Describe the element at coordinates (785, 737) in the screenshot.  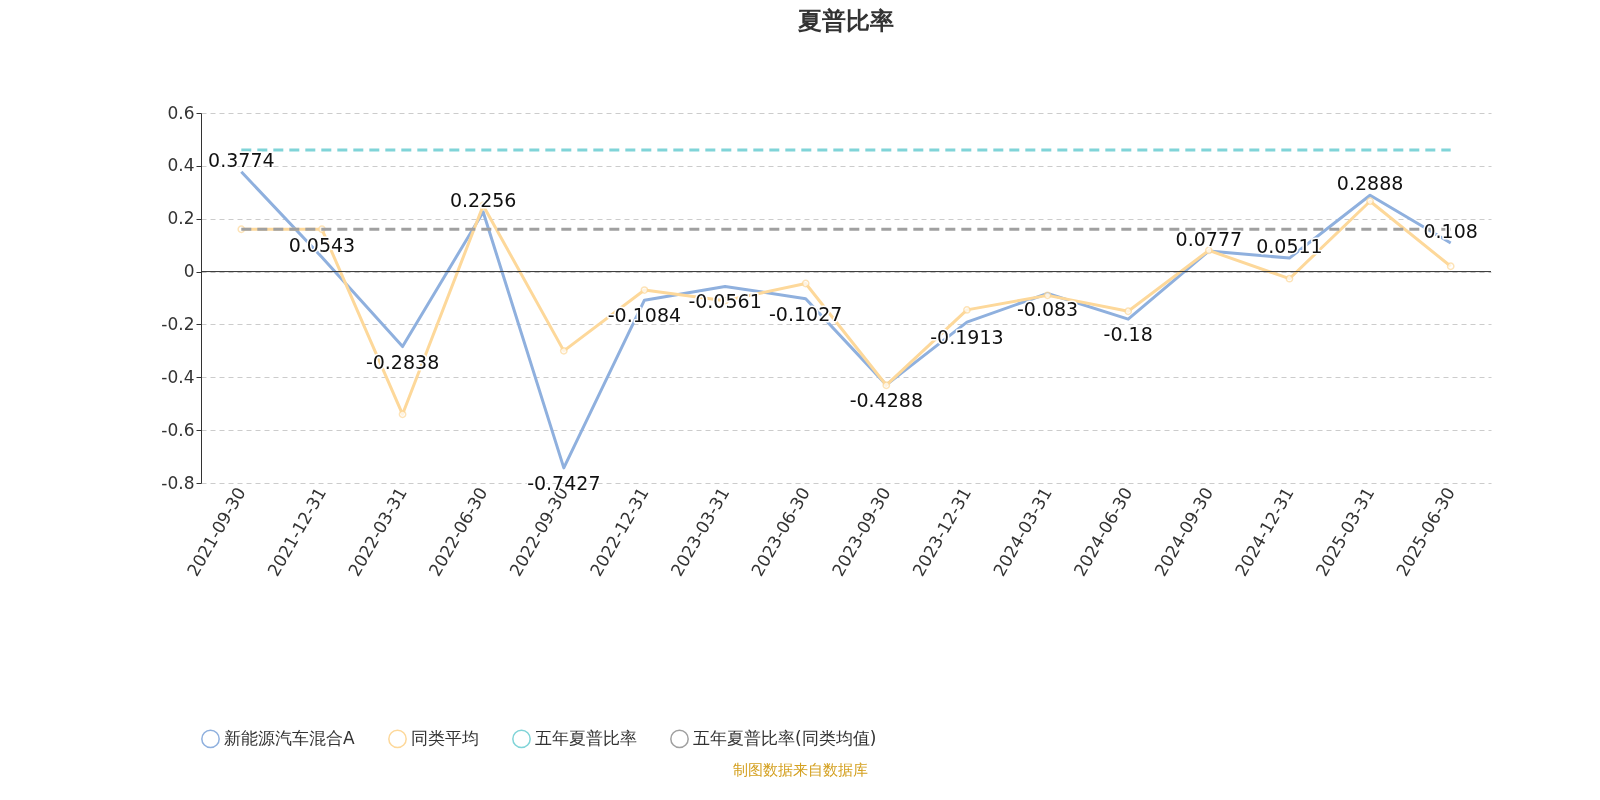
I see `legend-label: 五年夏普比率(同类均值)` at that location.